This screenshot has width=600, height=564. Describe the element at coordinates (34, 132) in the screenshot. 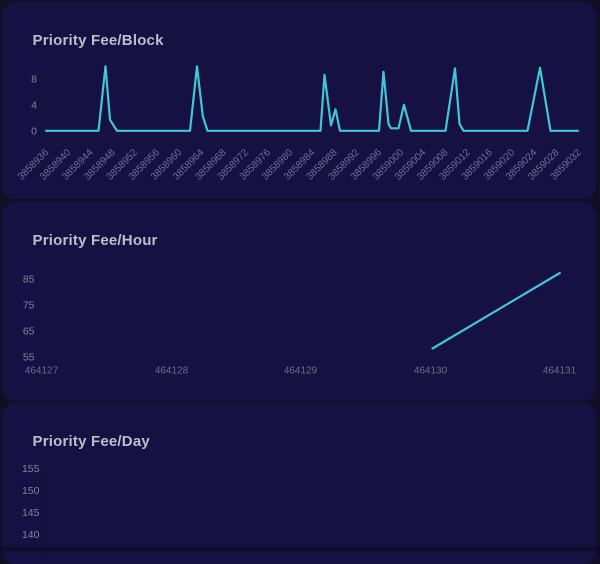

I see `svg-text: 0` at that location.